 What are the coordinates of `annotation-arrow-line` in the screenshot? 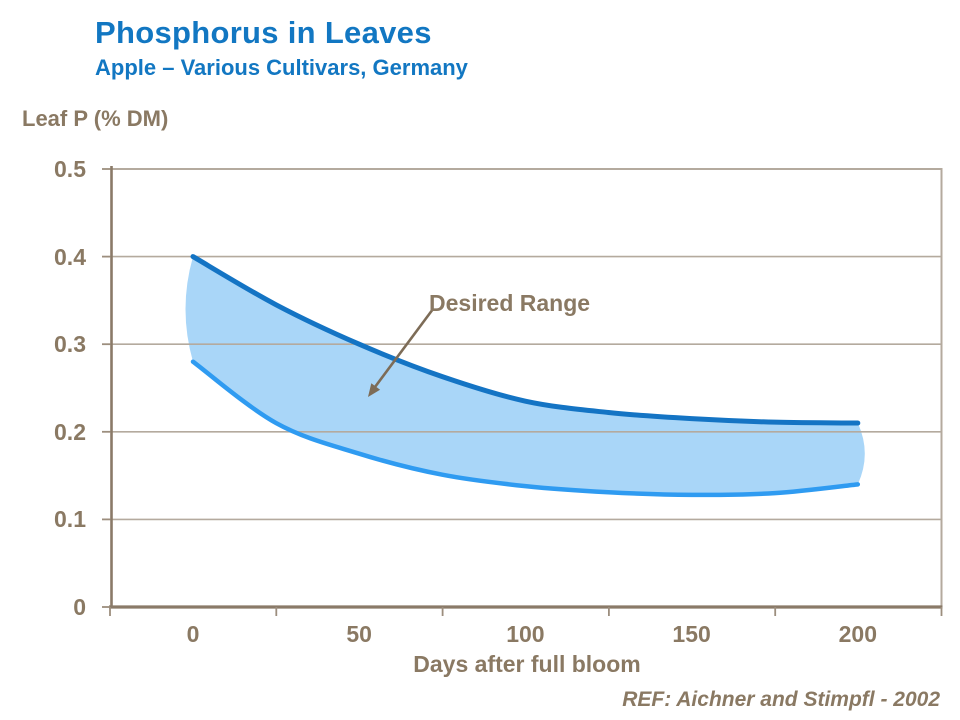 It's located at (404, 348).